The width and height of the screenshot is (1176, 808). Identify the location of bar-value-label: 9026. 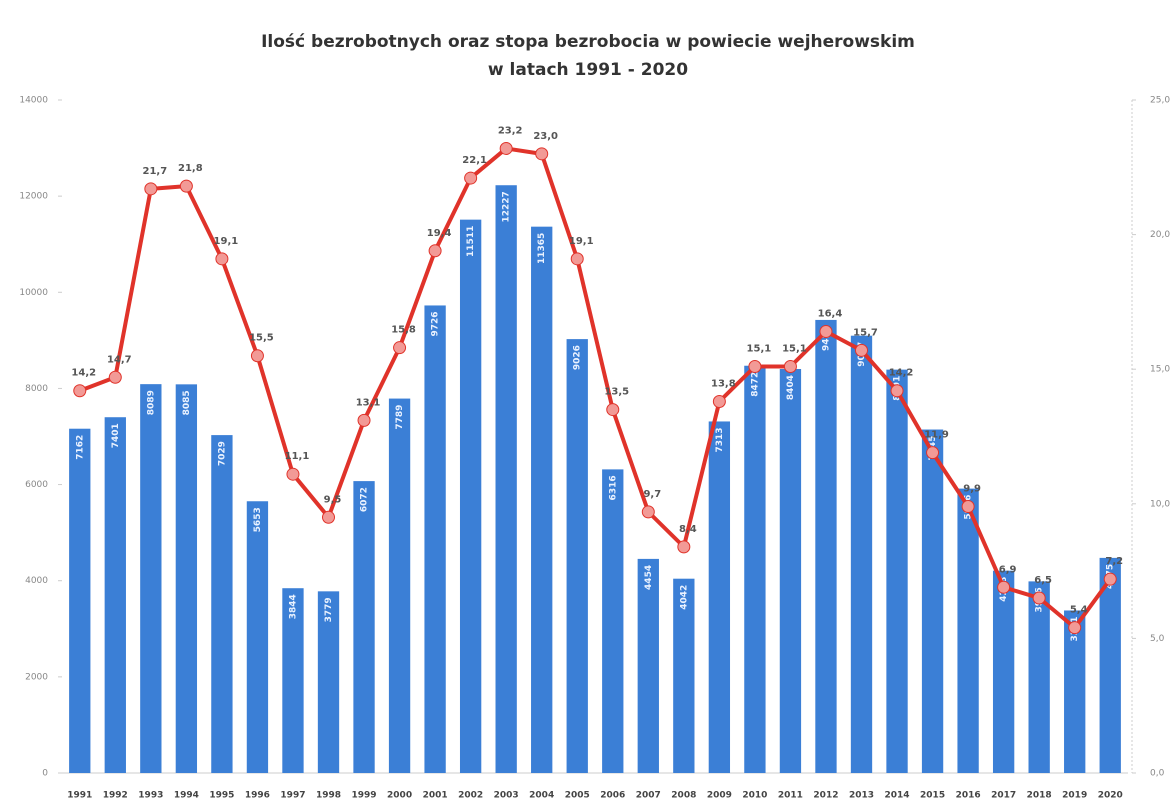
(578, 357).